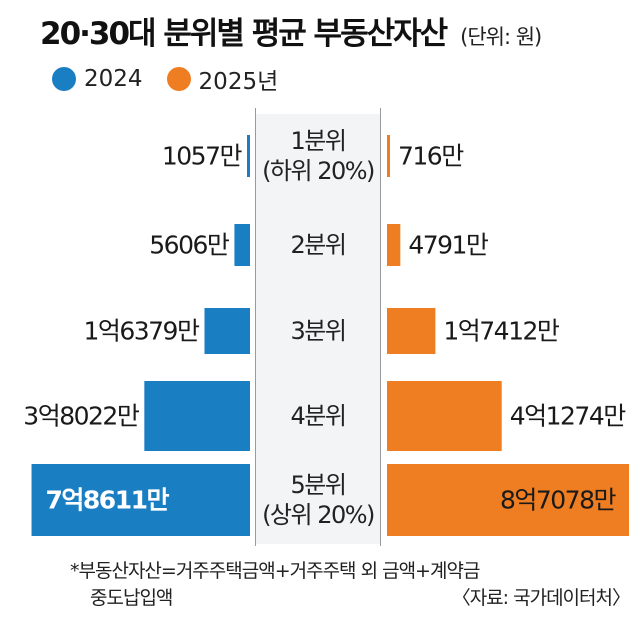 Image resolution: width=640 pixels, height=636 pixels. Describe the element at coordinates (501, 37) in the screenshot. I see `unit-label: (단위: 원)` at that location.